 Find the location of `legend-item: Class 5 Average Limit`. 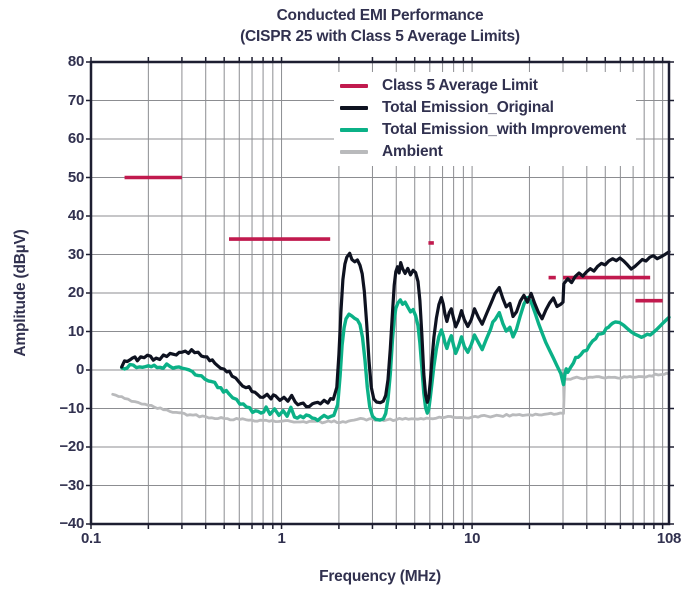

legend-item: Class 5 Average Limit is located at coordinates (483, 86).